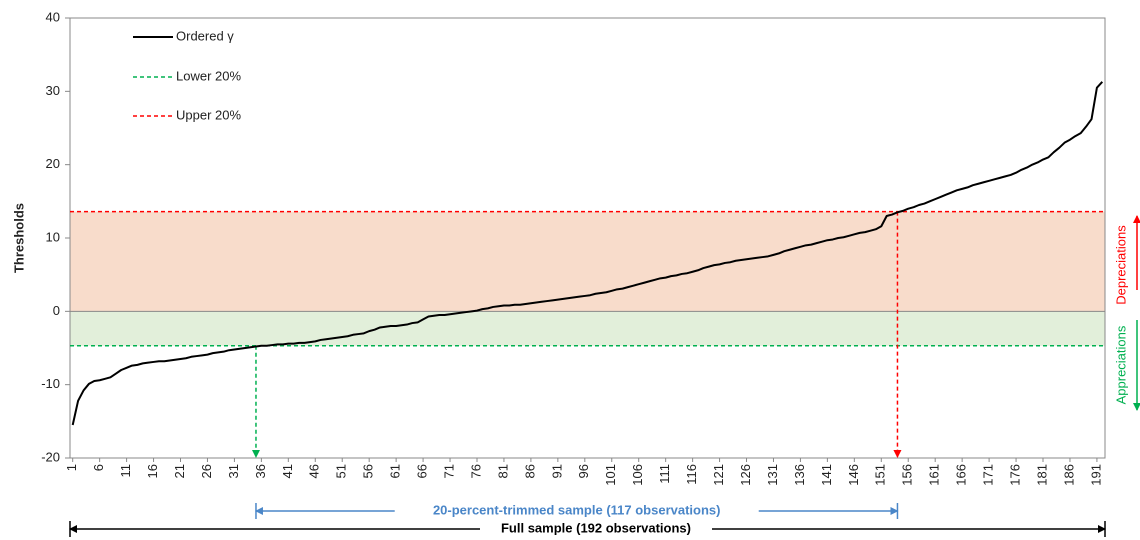 Image resolution: width=1140 pixels, height=540 pixels. I want to click on y-tick-label: 10, so click(53, 236).